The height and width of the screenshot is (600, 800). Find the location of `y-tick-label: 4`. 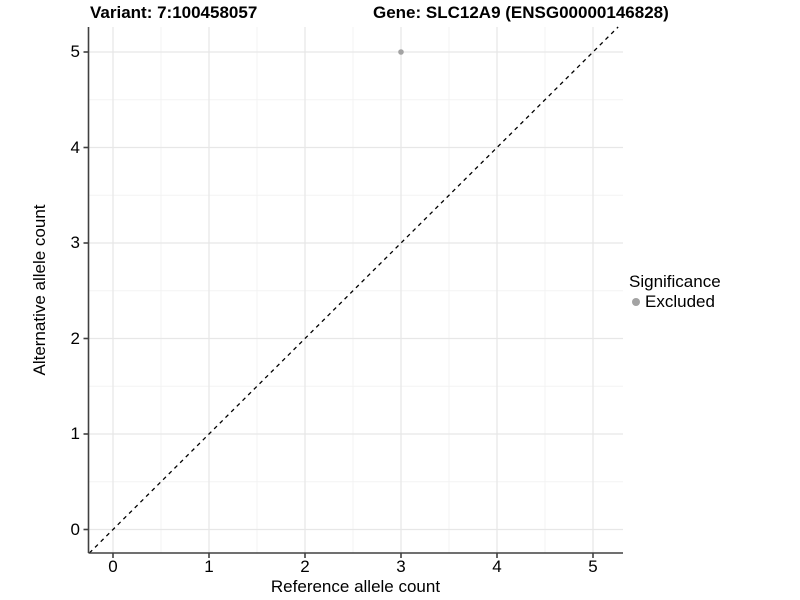

y-tick-label: 4 is located at coordinates (75, 147).